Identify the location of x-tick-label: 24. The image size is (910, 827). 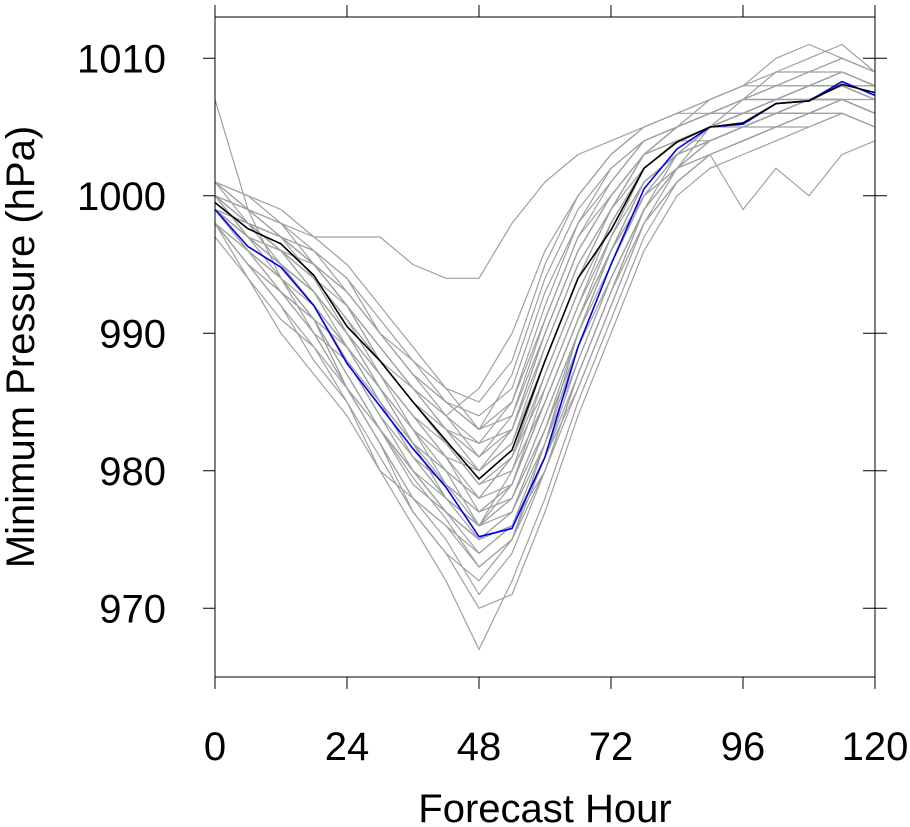
(347, 747).